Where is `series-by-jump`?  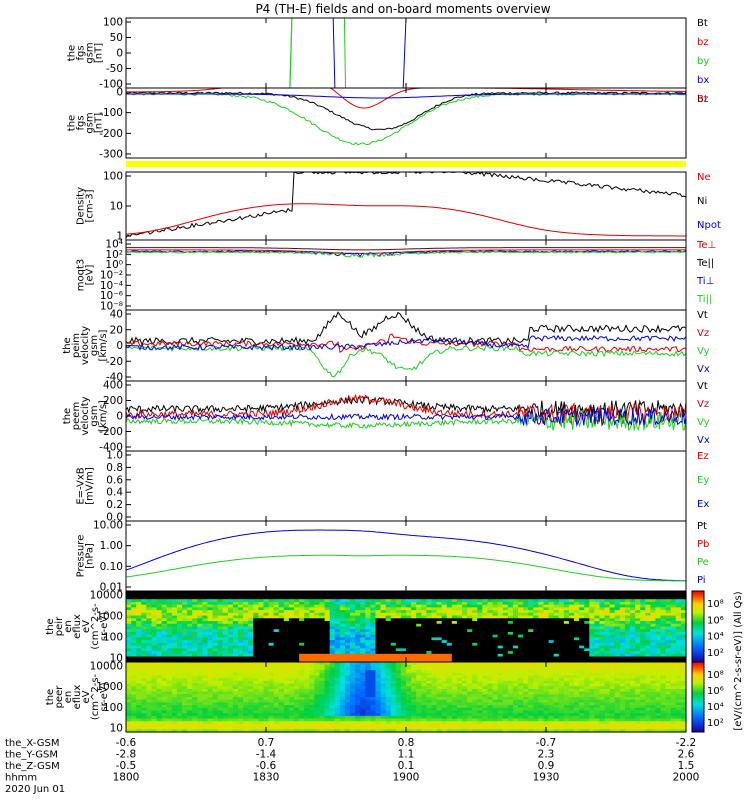
series-by-jump is located at coordinates (291, 53).